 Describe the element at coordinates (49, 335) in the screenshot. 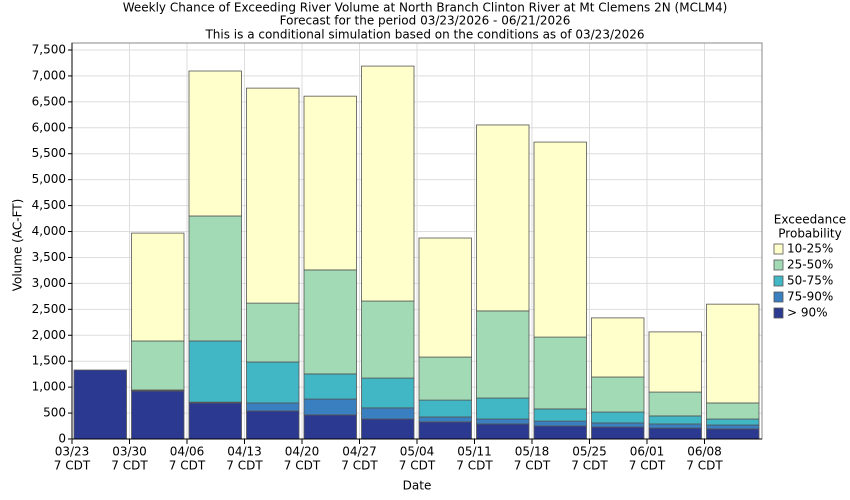

I see `y-tick-label: 2,000` at that location.